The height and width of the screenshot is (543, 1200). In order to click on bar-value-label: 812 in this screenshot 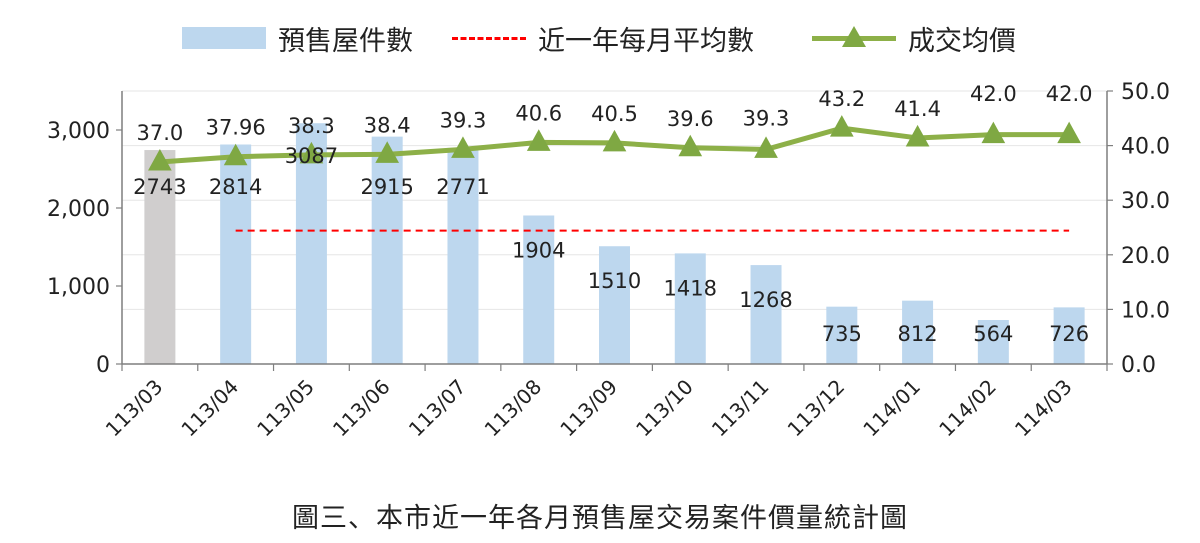, I will do `click(918, 334)`.